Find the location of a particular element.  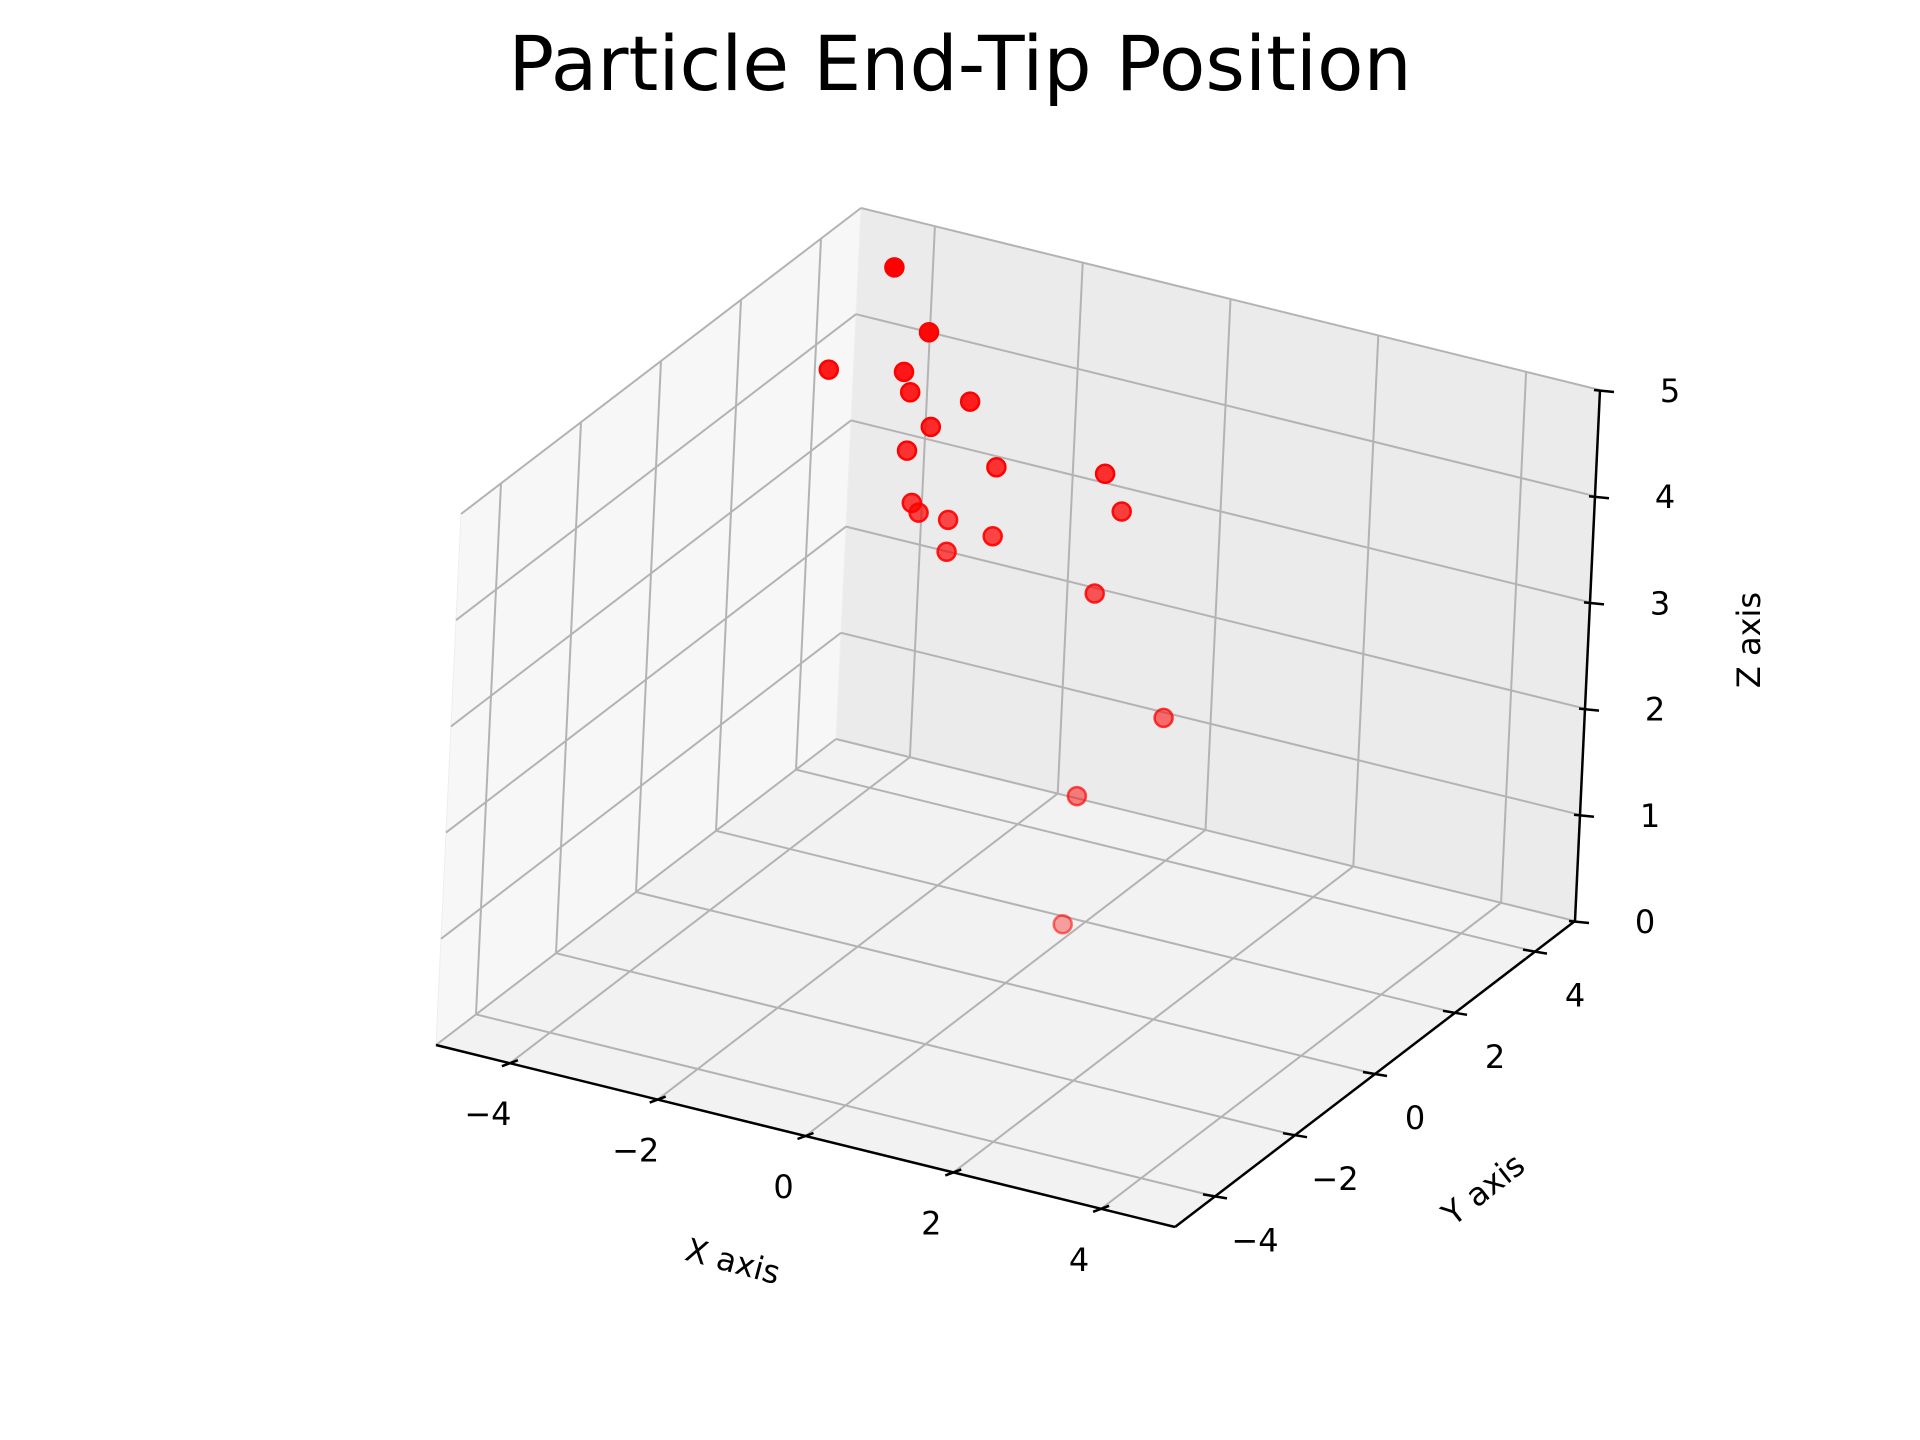

z-tick-label: 5 is located at coordinates (1670, 391).